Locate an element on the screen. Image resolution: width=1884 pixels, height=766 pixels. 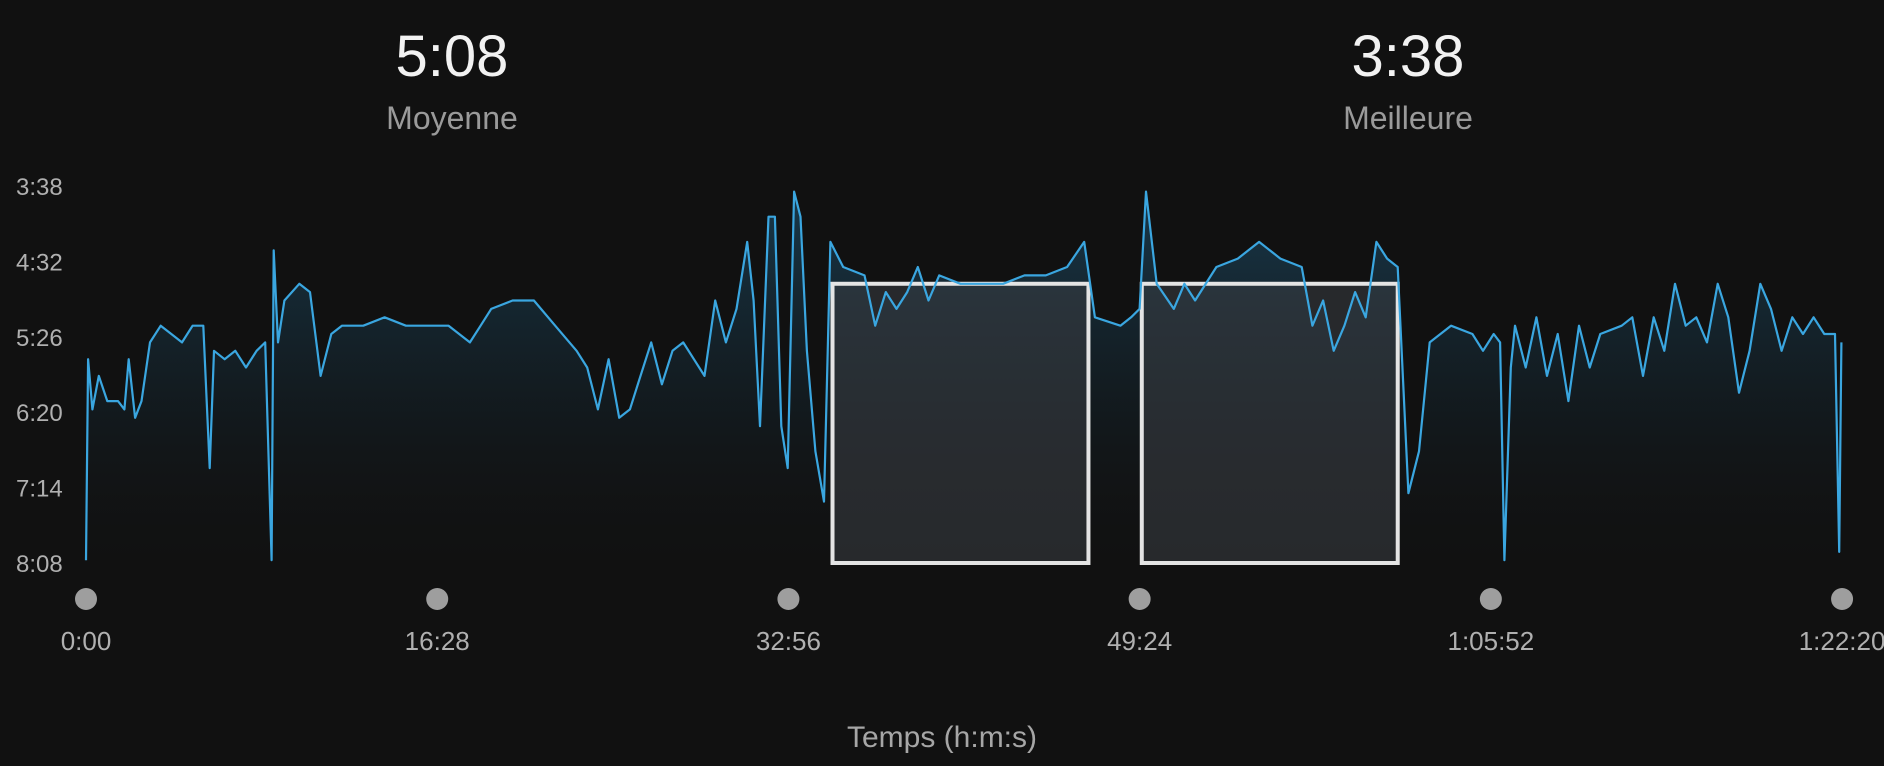
x-tick-label-2: 32:56 is located at coordinates (788, 641).